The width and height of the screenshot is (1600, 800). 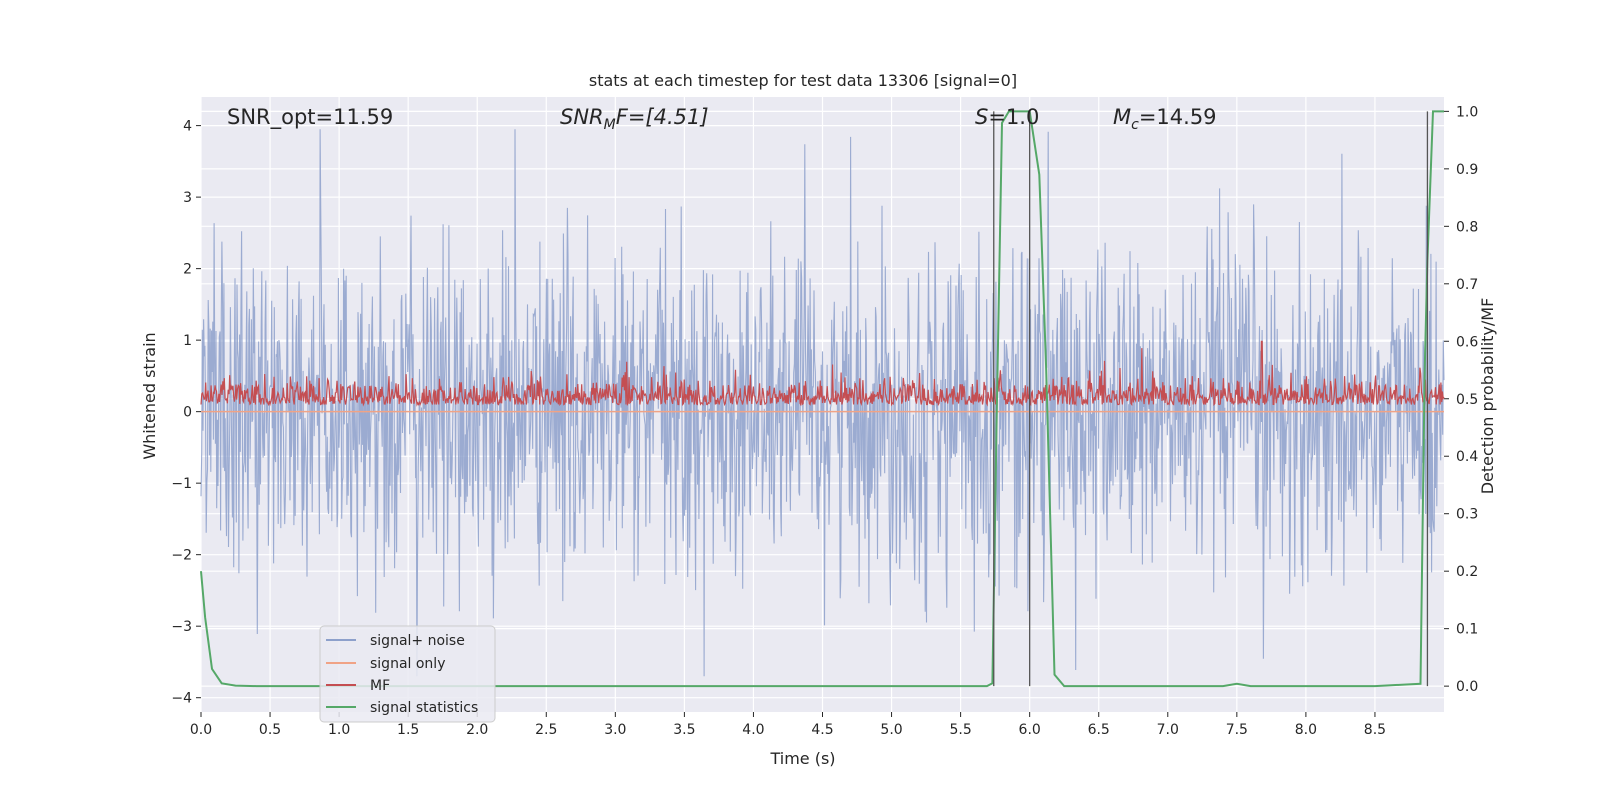 I want to click on y-tick-label: 2, so click(x=187, y=270).